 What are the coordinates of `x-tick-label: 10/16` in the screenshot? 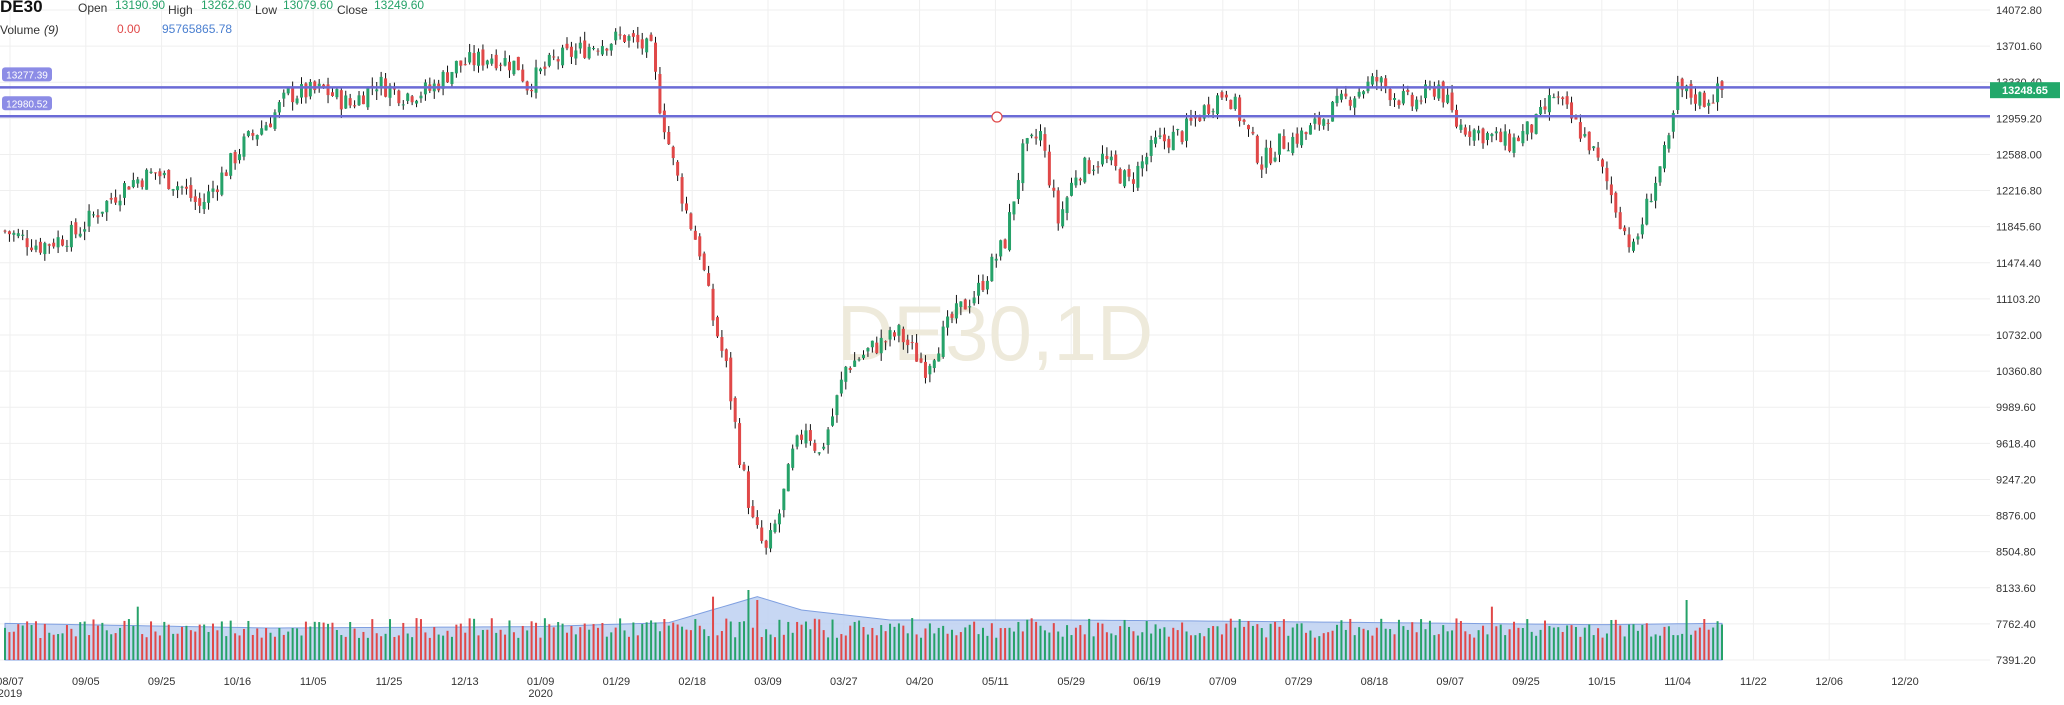 It's located at (238, 682).